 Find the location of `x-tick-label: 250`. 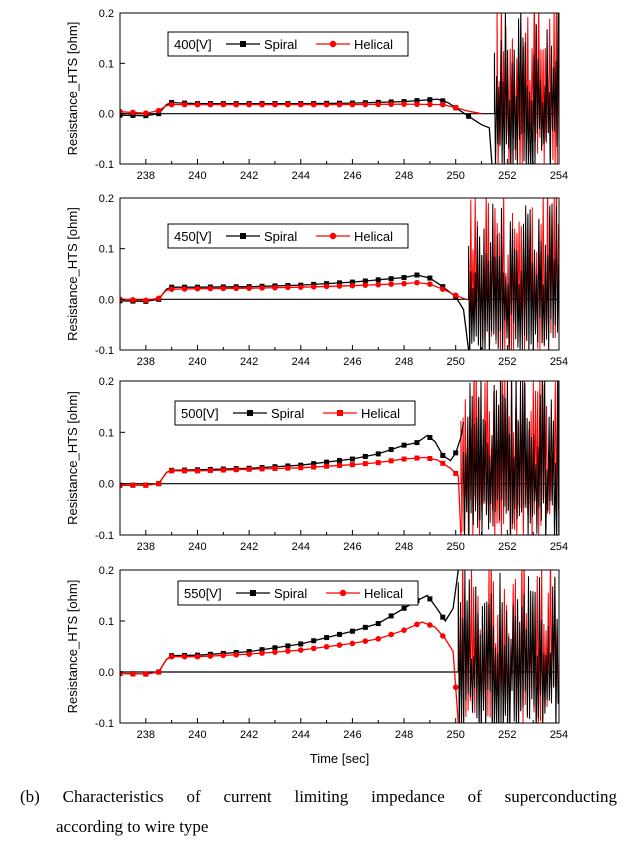

x-tick-label: 250 is located at coordinates (456, 176).